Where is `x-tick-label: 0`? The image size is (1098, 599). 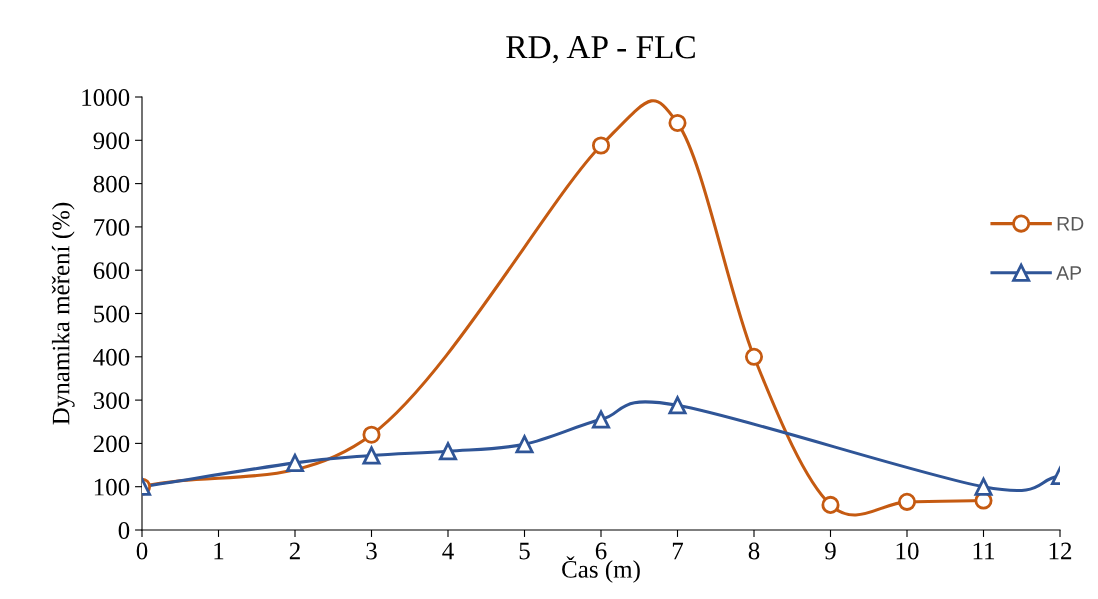
x-tick-label: 0 is located at coordinates (142, 551).